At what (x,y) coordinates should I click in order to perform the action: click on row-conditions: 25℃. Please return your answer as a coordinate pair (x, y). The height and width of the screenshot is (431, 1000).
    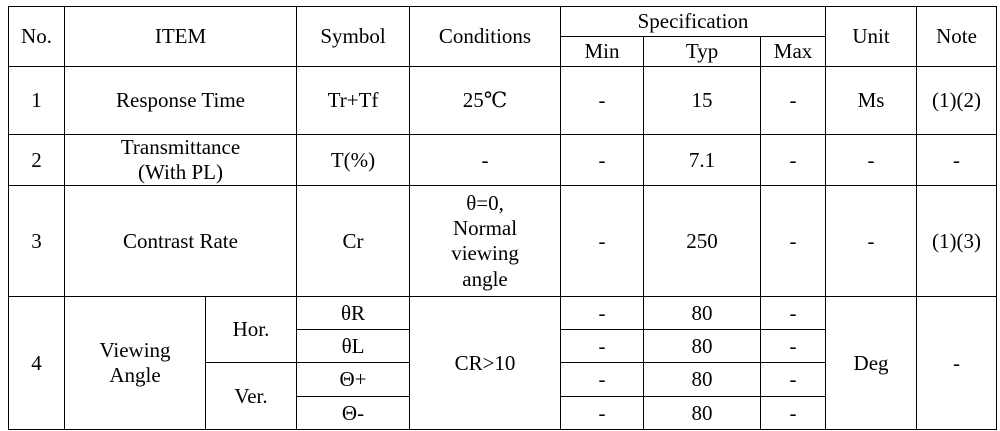
    Looking at the image, I should click on (485, 100).